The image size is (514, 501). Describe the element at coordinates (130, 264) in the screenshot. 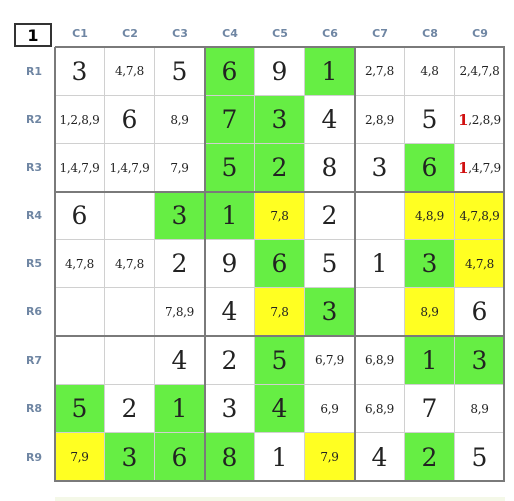

I see `cell-r5c2: 4,7,8` at that location.